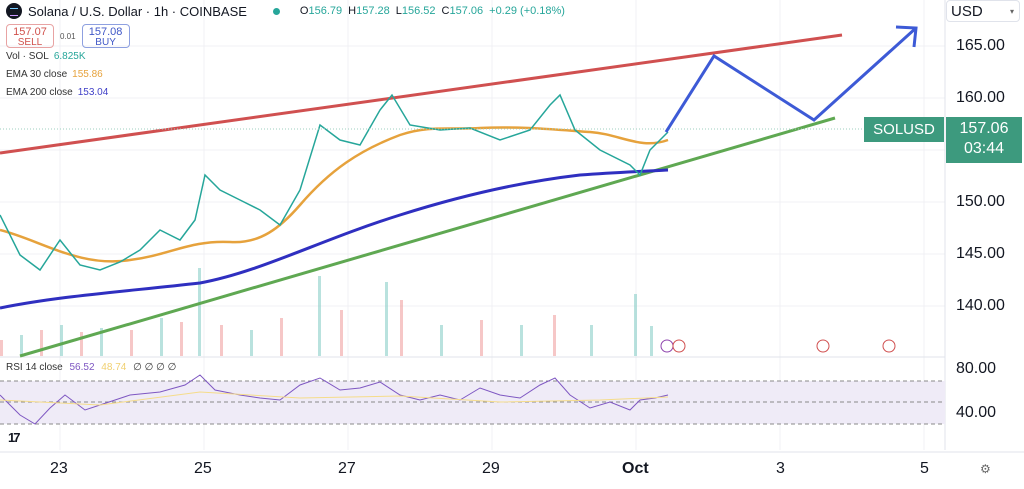  I want to click on rsi-line, so click(334, 399).